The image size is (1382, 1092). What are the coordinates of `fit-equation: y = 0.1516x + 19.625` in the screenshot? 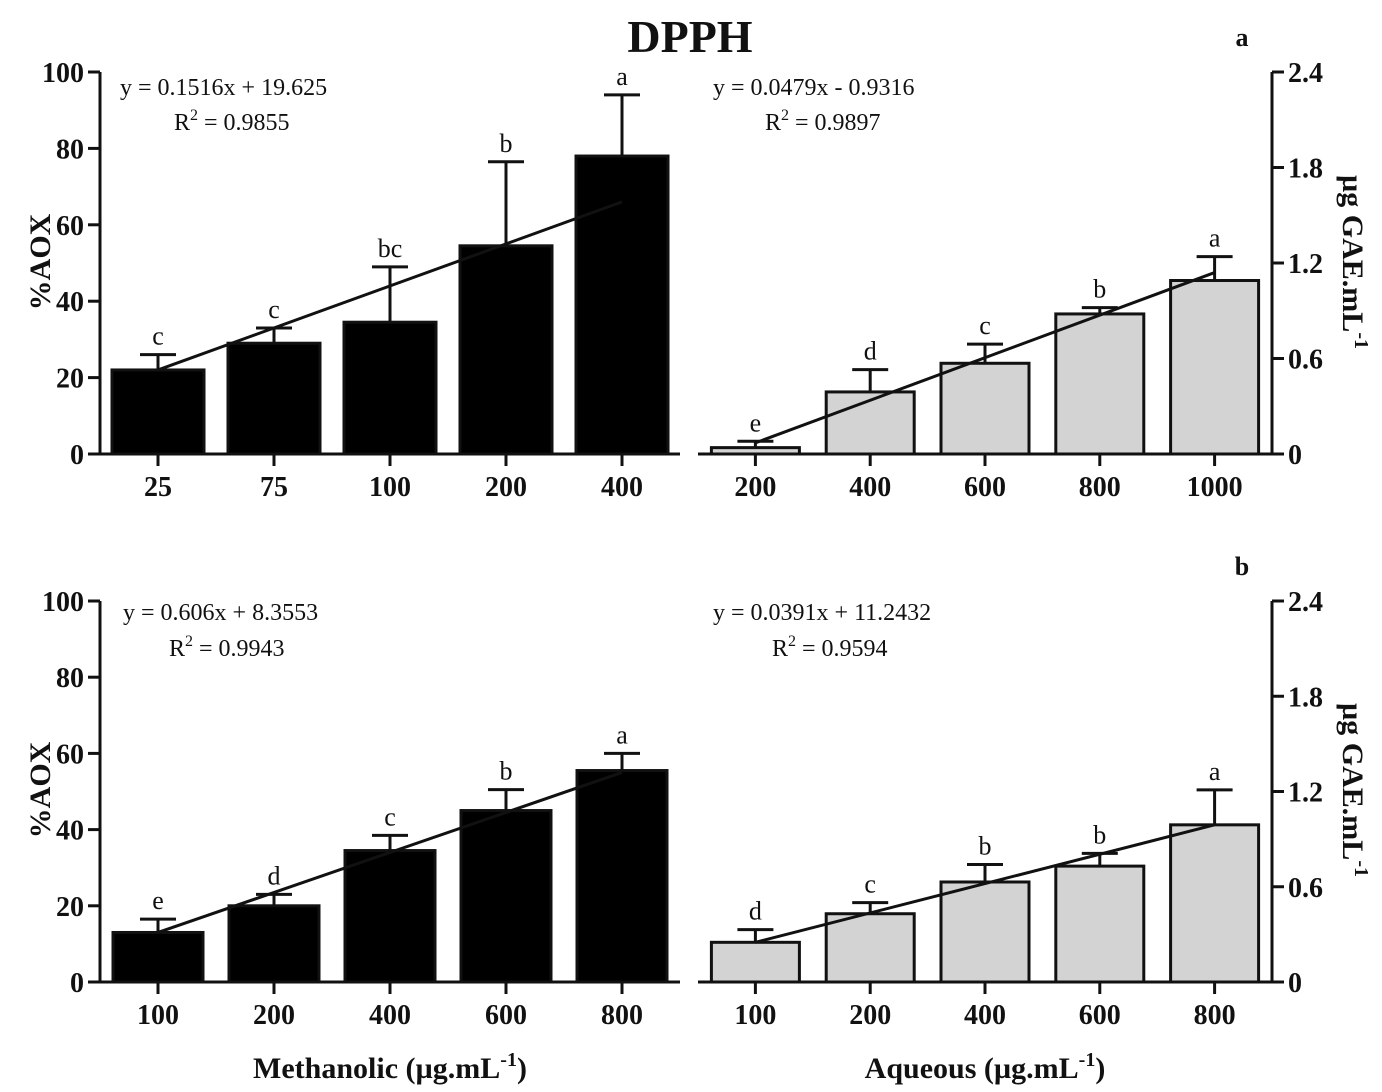 It's located at (223, 88).